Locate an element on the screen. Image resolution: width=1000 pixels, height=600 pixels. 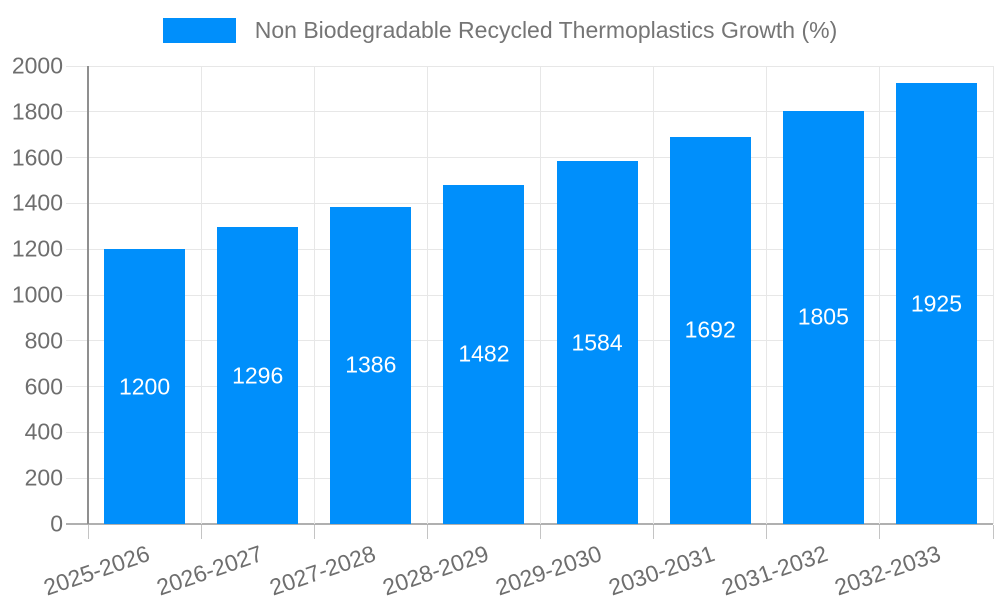
x-category-label: 2028-2029 is located at coordinates (435, 570).